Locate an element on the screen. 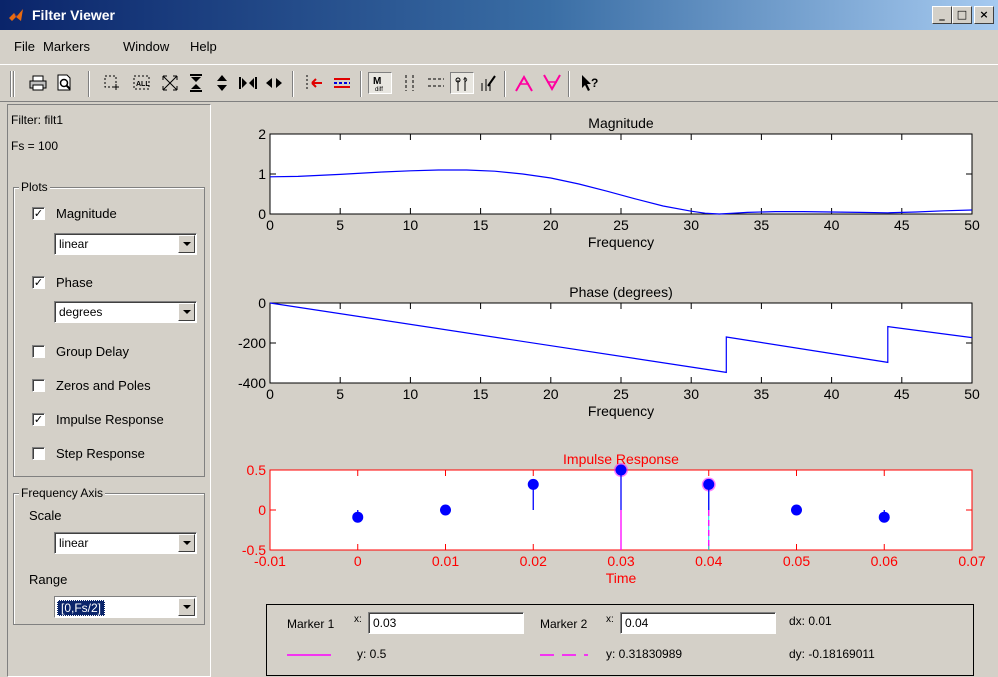 The width and height of the screenshot is (998, 677). menu-file: File is located at coordinates (24, 46).